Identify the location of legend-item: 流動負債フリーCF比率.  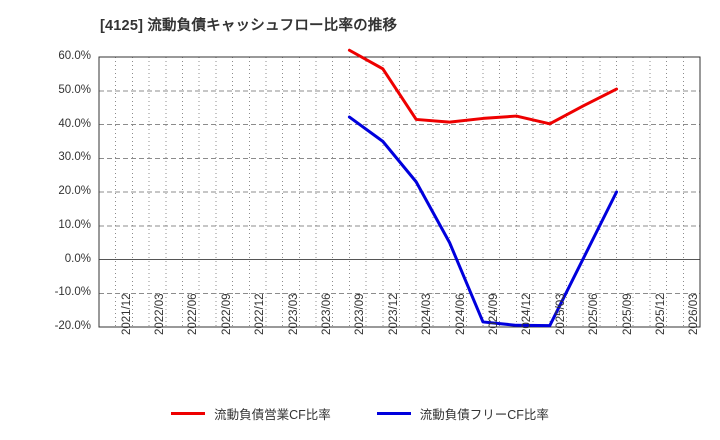
(462, 413).